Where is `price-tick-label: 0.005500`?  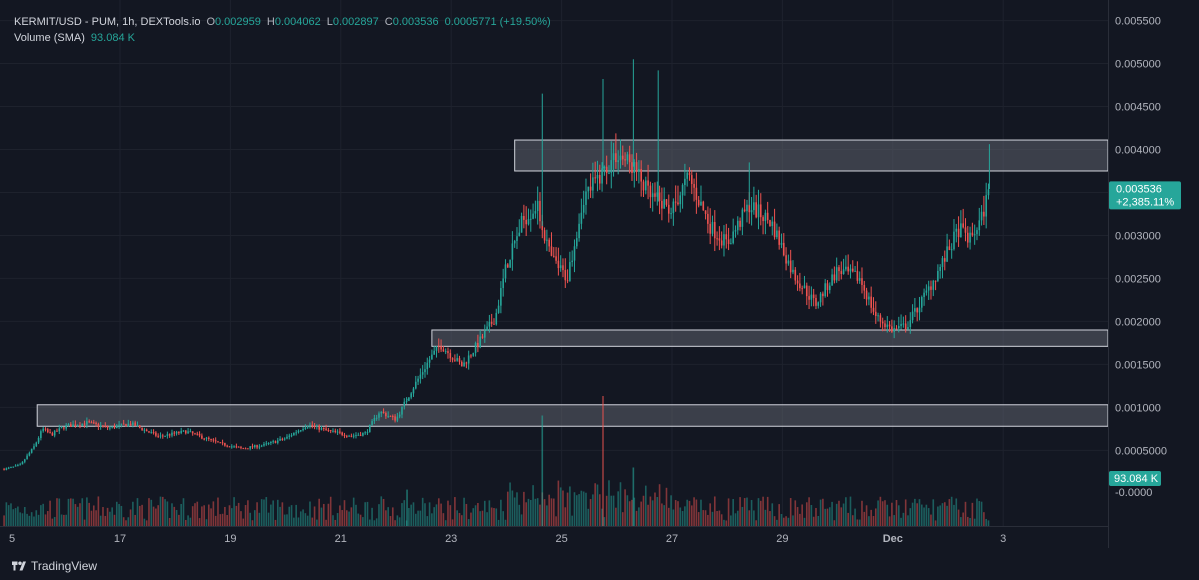
price-tick-label: 0.005500 is located at coordinates (1138, 22).